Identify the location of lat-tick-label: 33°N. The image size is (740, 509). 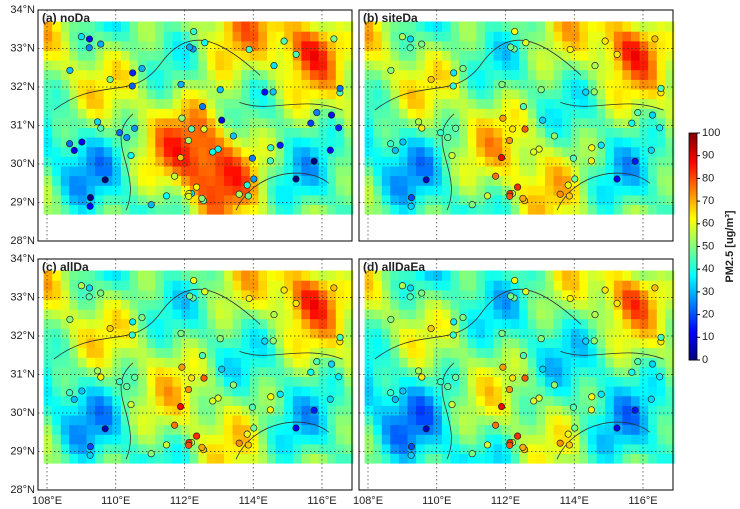
(22, 48).